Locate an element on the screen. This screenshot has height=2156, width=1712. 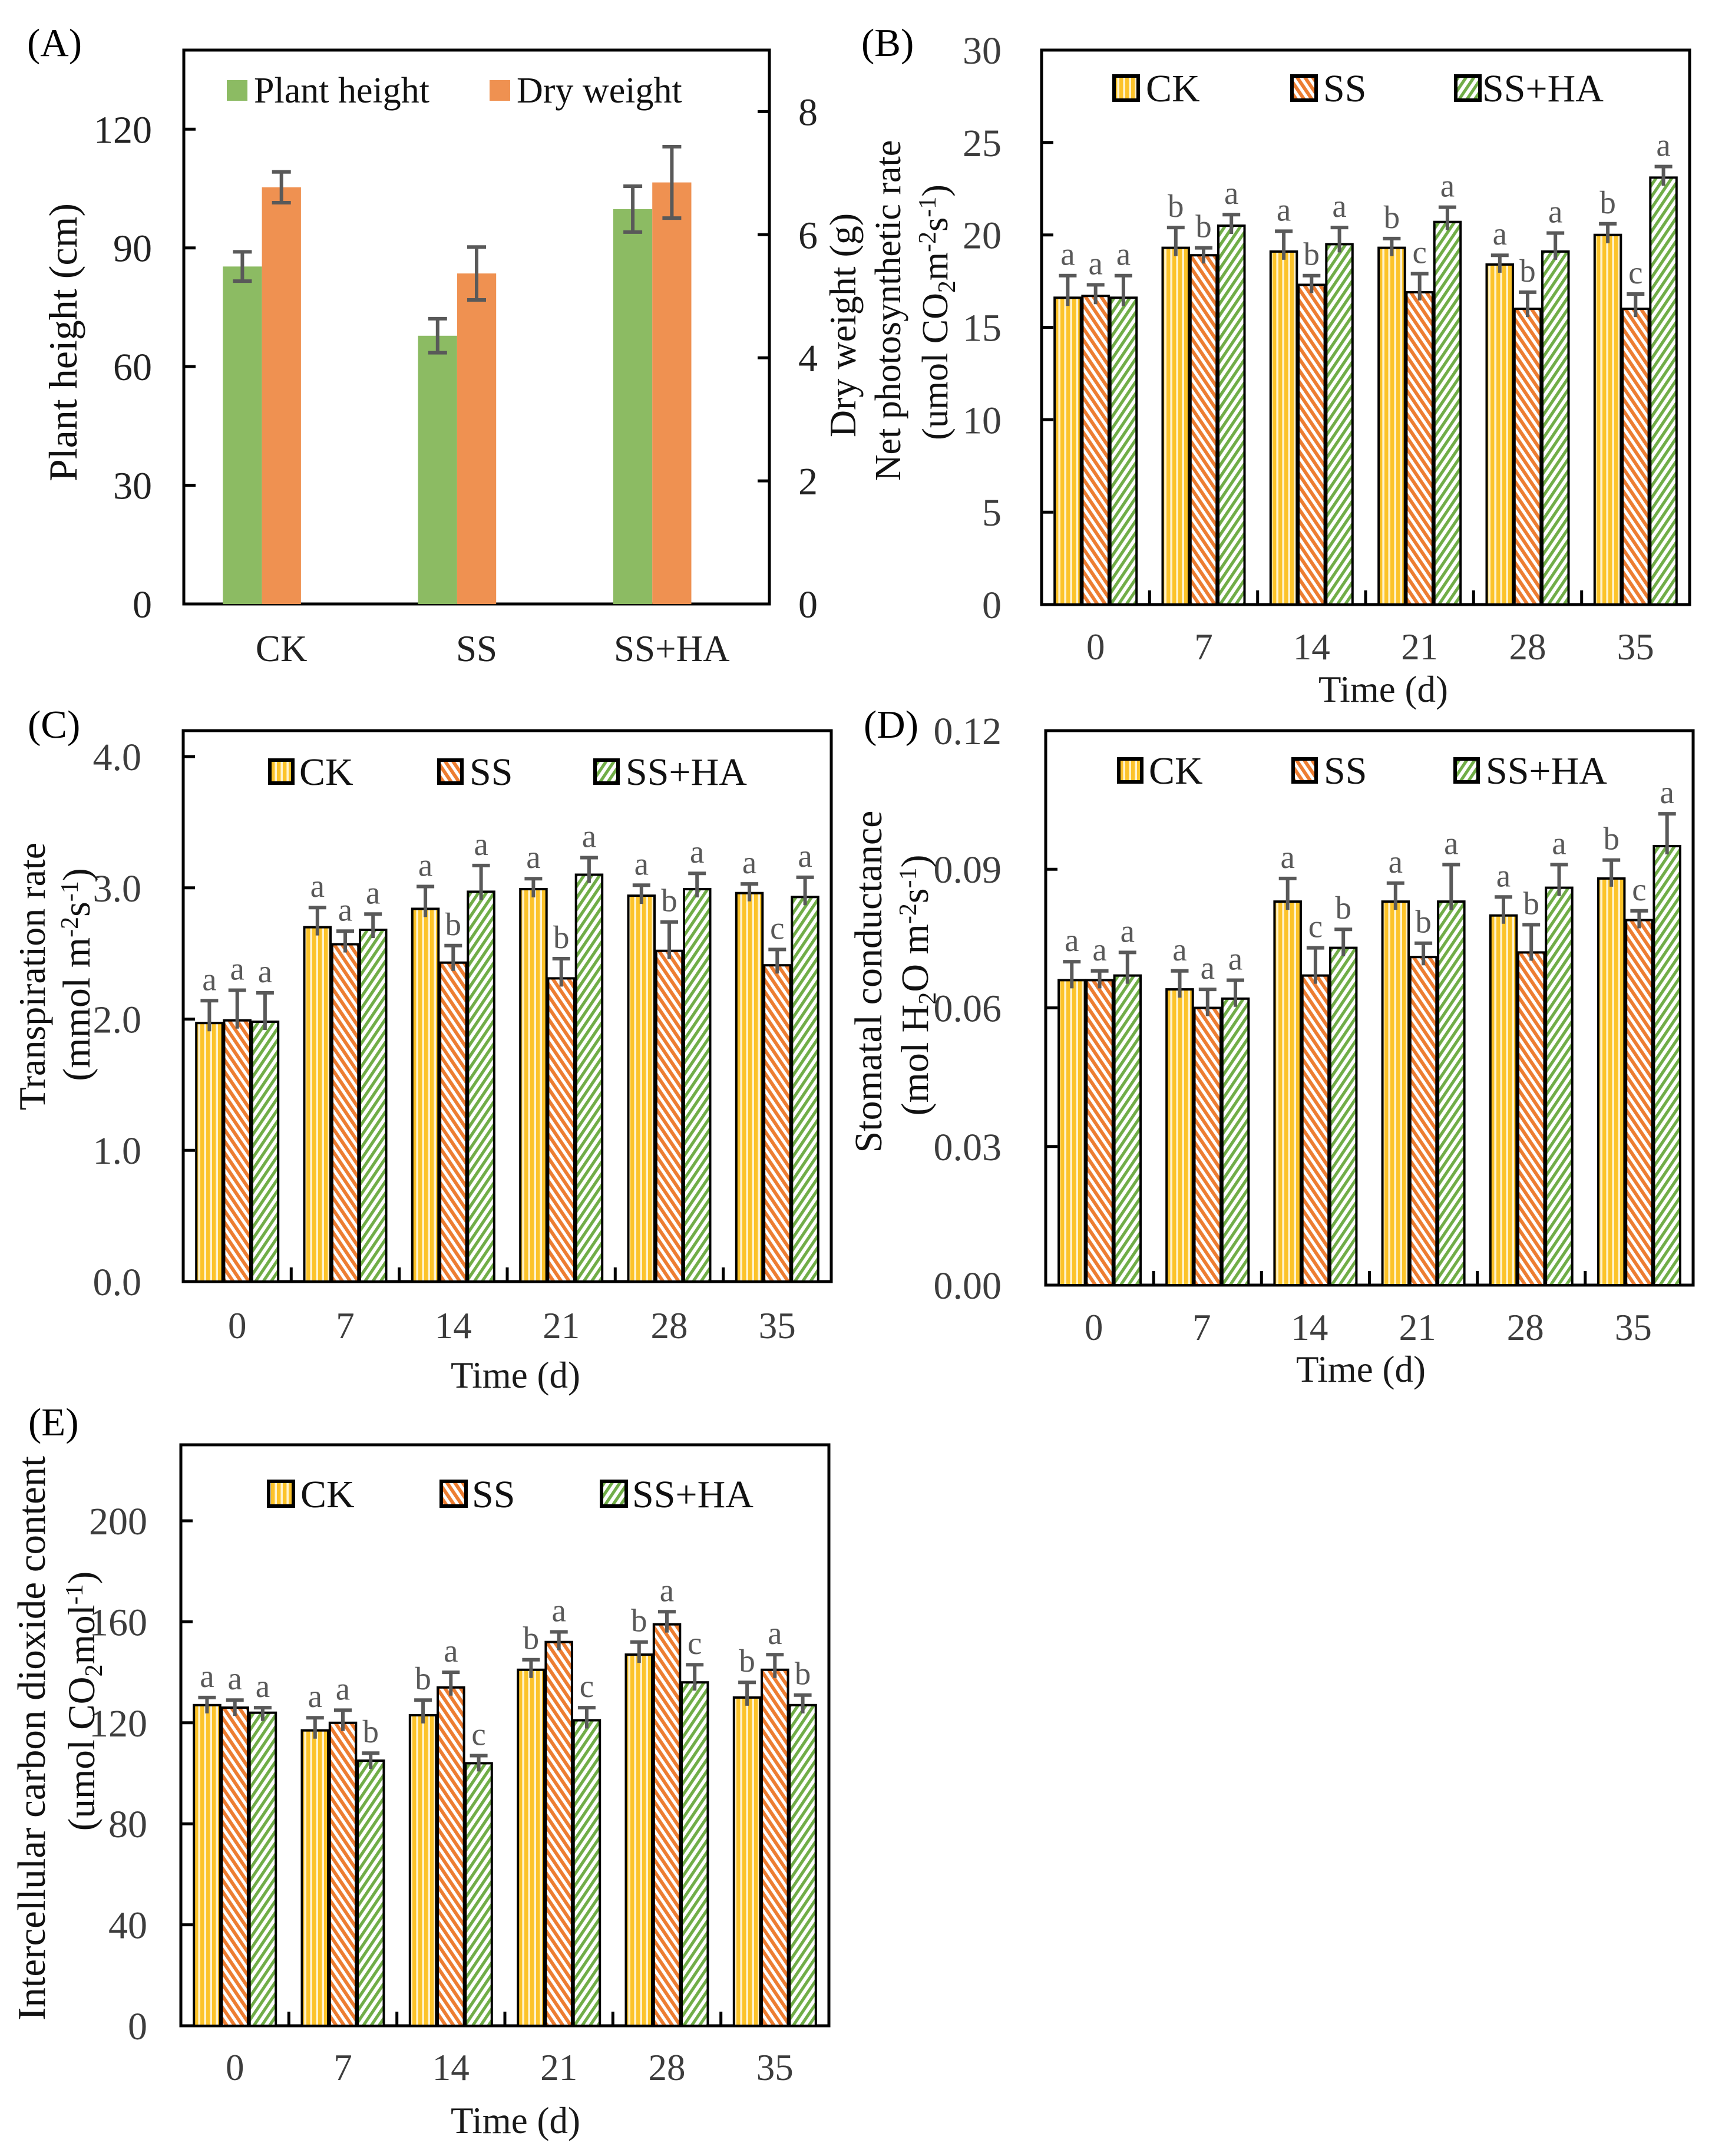
svg-text: (E) is located at coordinates (54, 1422).